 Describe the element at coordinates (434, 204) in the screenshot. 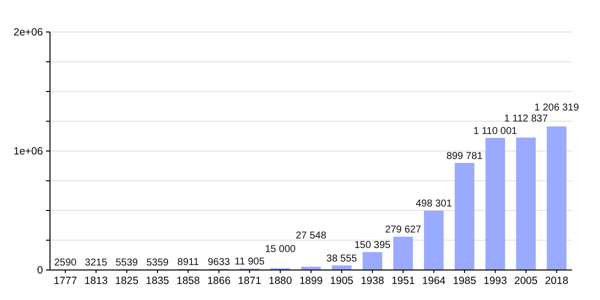

I see `data-label: 498 301` at that location.